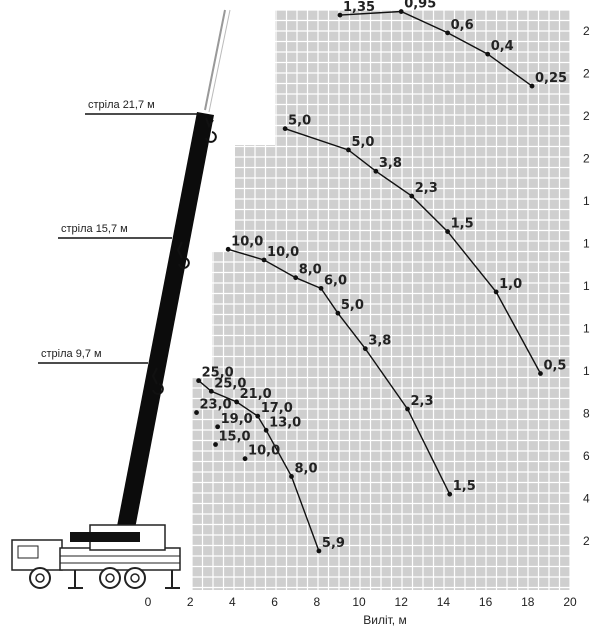 The height and width of the screenshot is (631, 592). Describe the element at coordinates (402, 602) in the screenshot. I see `x-tick-label: 12` at that location.